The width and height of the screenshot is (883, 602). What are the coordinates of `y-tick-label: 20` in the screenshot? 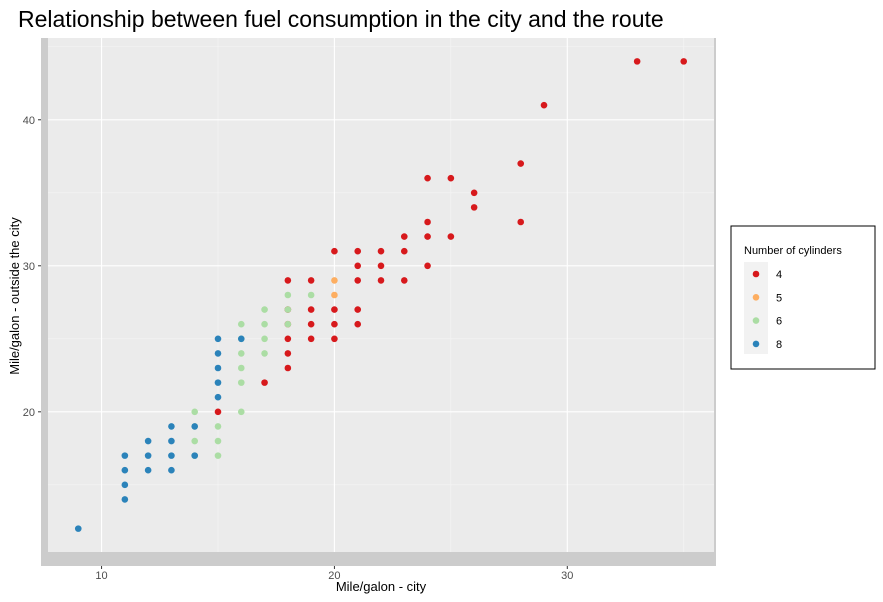 It's located at (29, 413).